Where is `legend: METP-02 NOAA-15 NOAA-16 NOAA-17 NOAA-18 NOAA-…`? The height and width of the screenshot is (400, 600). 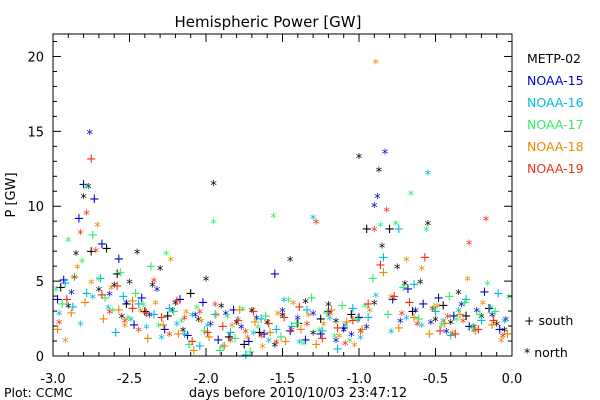
legend: METP-02 NOAA-15 NOAA-16 NOAA-17 NOAA-18 NOAA-… is located at coordinates (555, 113).